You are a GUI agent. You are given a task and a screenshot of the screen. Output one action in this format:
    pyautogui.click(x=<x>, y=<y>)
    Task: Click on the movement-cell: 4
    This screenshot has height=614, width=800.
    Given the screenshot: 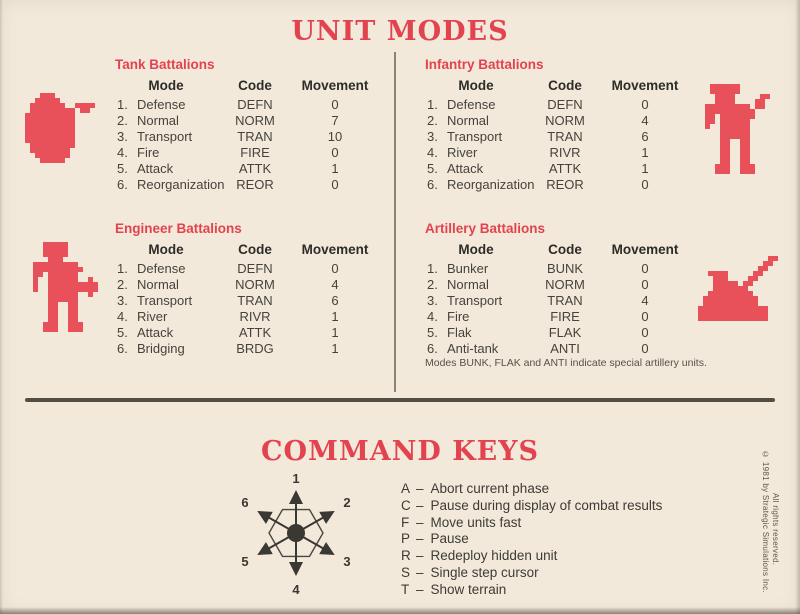 What is the action you would take?
    pyautogui.click(x=645, y=300)
    